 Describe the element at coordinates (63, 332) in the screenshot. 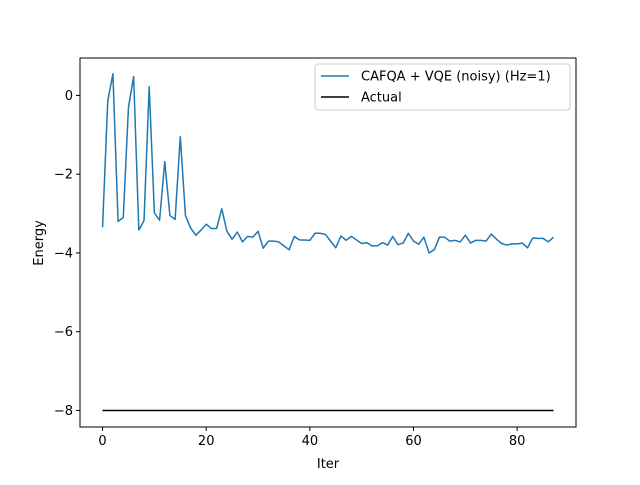

I see `y-tick-label: −6` at that location.